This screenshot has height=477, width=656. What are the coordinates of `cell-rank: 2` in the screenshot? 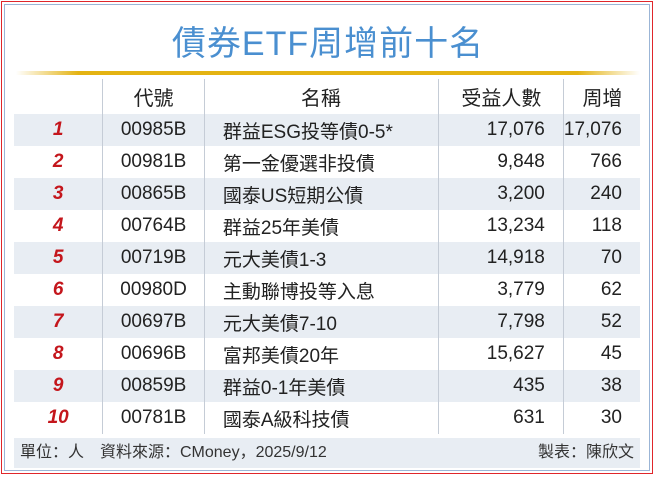 It's located at (58, 161).